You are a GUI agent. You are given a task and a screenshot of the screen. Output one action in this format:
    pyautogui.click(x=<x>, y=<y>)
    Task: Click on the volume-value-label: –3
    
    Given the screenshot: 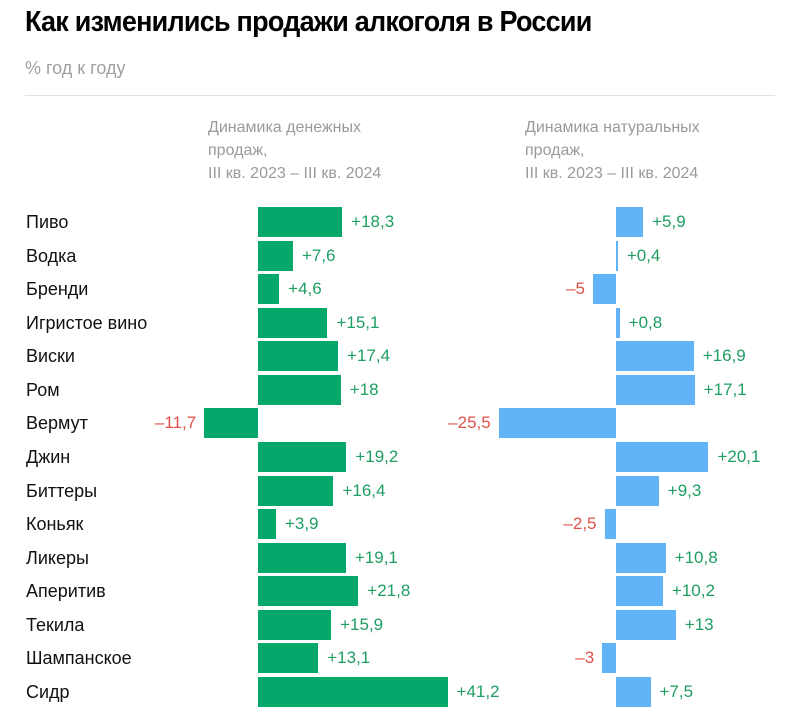 What is the action you would take?
    pyautogui.click(x=585, y=658)
    